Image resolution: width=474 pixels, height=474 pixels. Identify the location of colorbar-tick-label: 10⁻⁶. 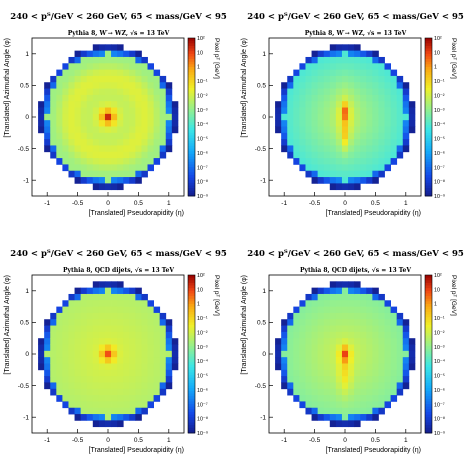
(439, 391).